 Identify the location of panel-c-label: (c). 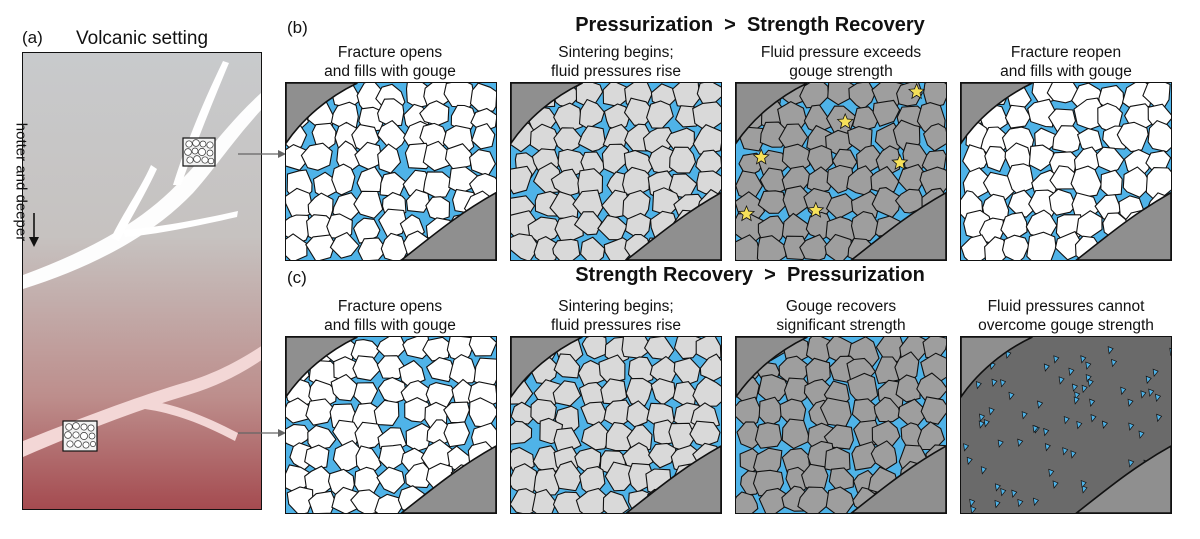
(297, 277).